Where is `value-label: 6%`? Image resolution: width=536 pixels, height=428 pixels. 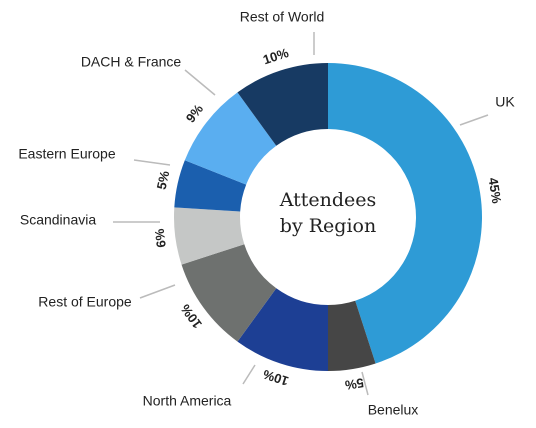 value-label: 6% is located at coordinates (160, 237).